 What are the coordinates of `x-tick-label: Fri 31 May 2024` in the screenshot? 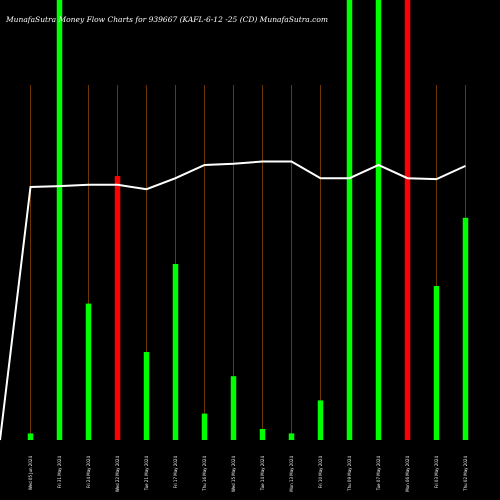 It's located at (59, 472).